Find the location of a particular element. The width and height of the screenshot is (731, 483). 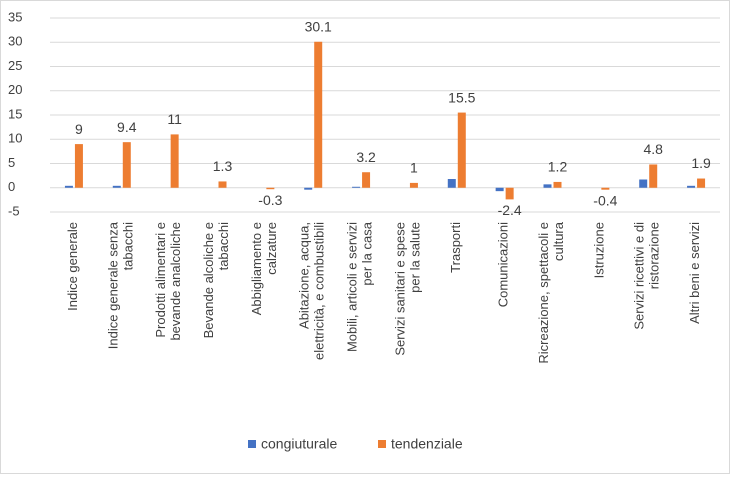

data-label: 1.3 is located at coordinates (223, 166).